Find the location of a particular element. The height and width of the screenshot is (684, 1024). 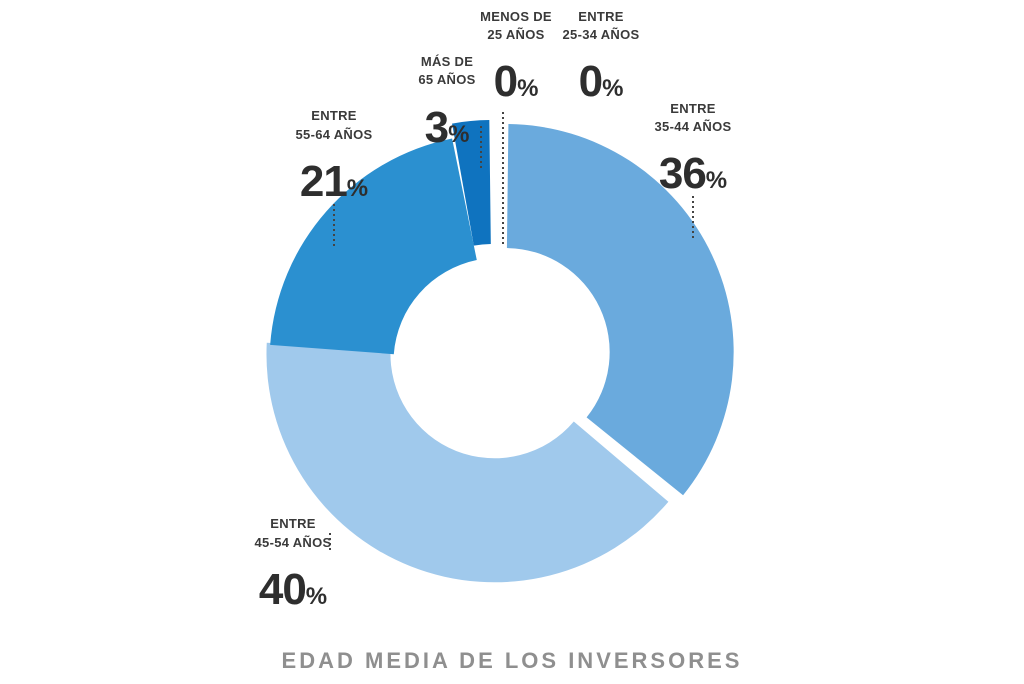

slice-label-line2: 45-54 AÑOS is located at coordinates (293, 542).